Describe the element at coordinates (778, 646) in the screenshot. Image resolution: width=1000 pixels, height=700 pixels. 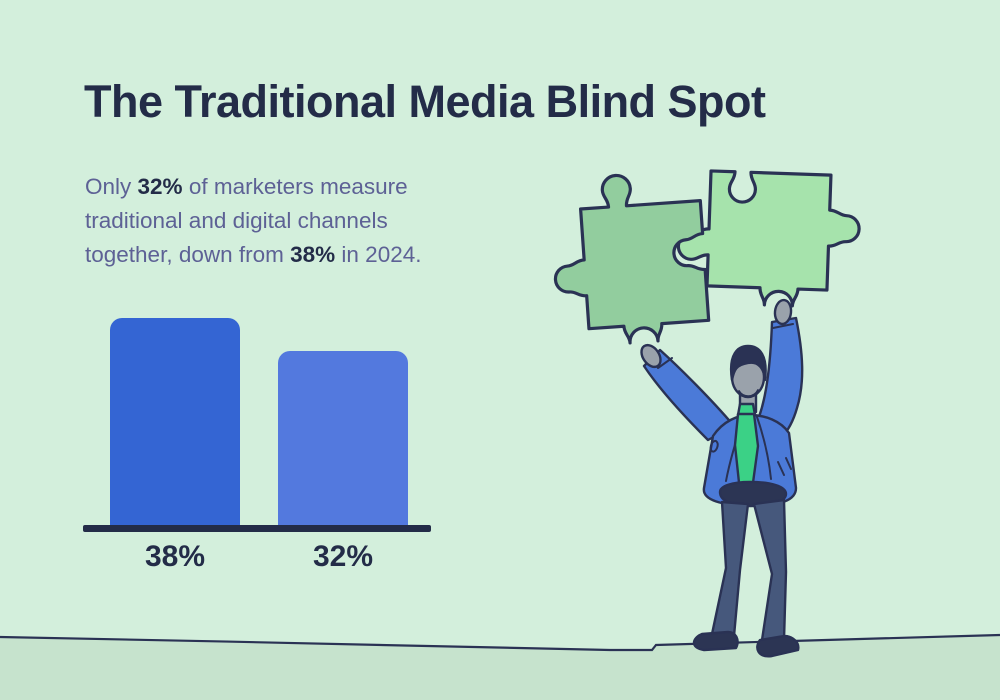
I see `person-right-shoe` at that location.